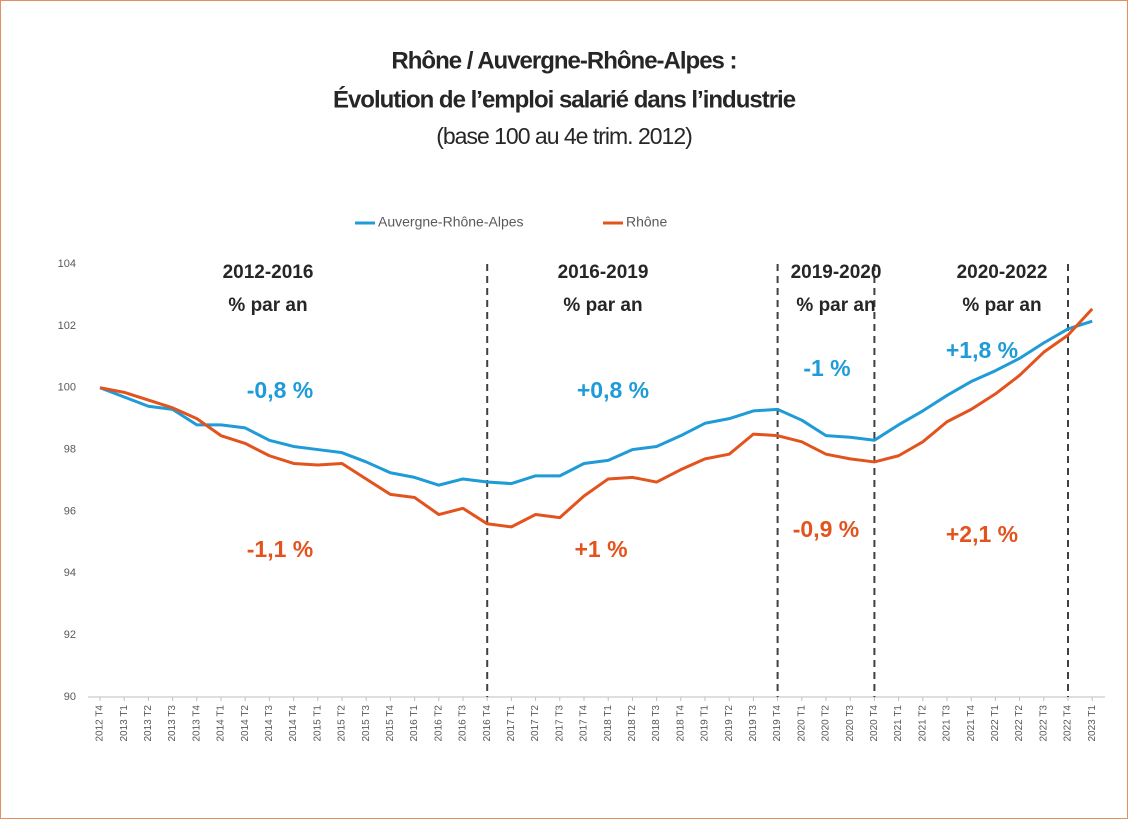 This screenshot has height=819, width=1128. What do you see at coordinates (70, 635) in the screenshot?
I see `y-tick-label: 92` at bounding box center [70, 635].